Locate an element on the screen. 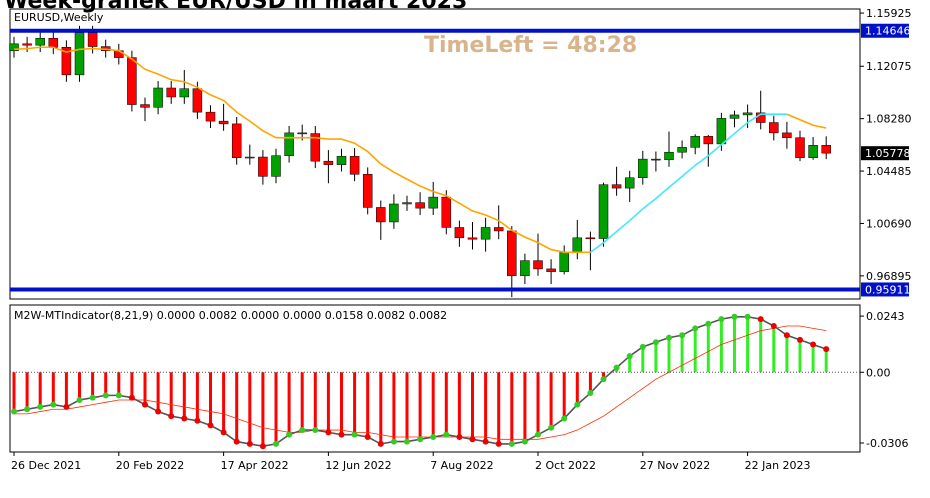 The image size is (930, 498). x-tick-label: 12 Jun 2022 is located at coordinates (358, 465).